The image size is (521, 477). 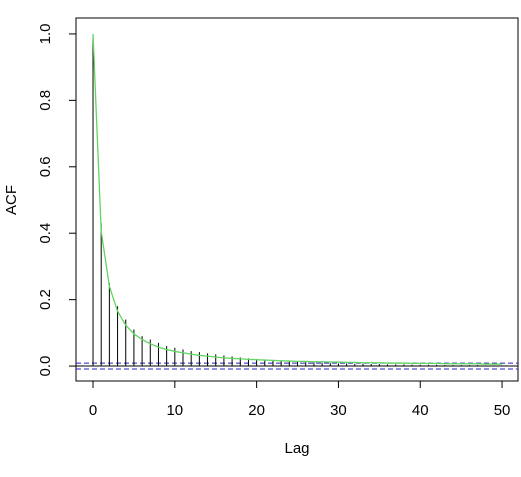 What do you see at coordinates (45, 299) in the screenshot?
I see `y-tick-label: 0.2` at bounding box center [45, 299].